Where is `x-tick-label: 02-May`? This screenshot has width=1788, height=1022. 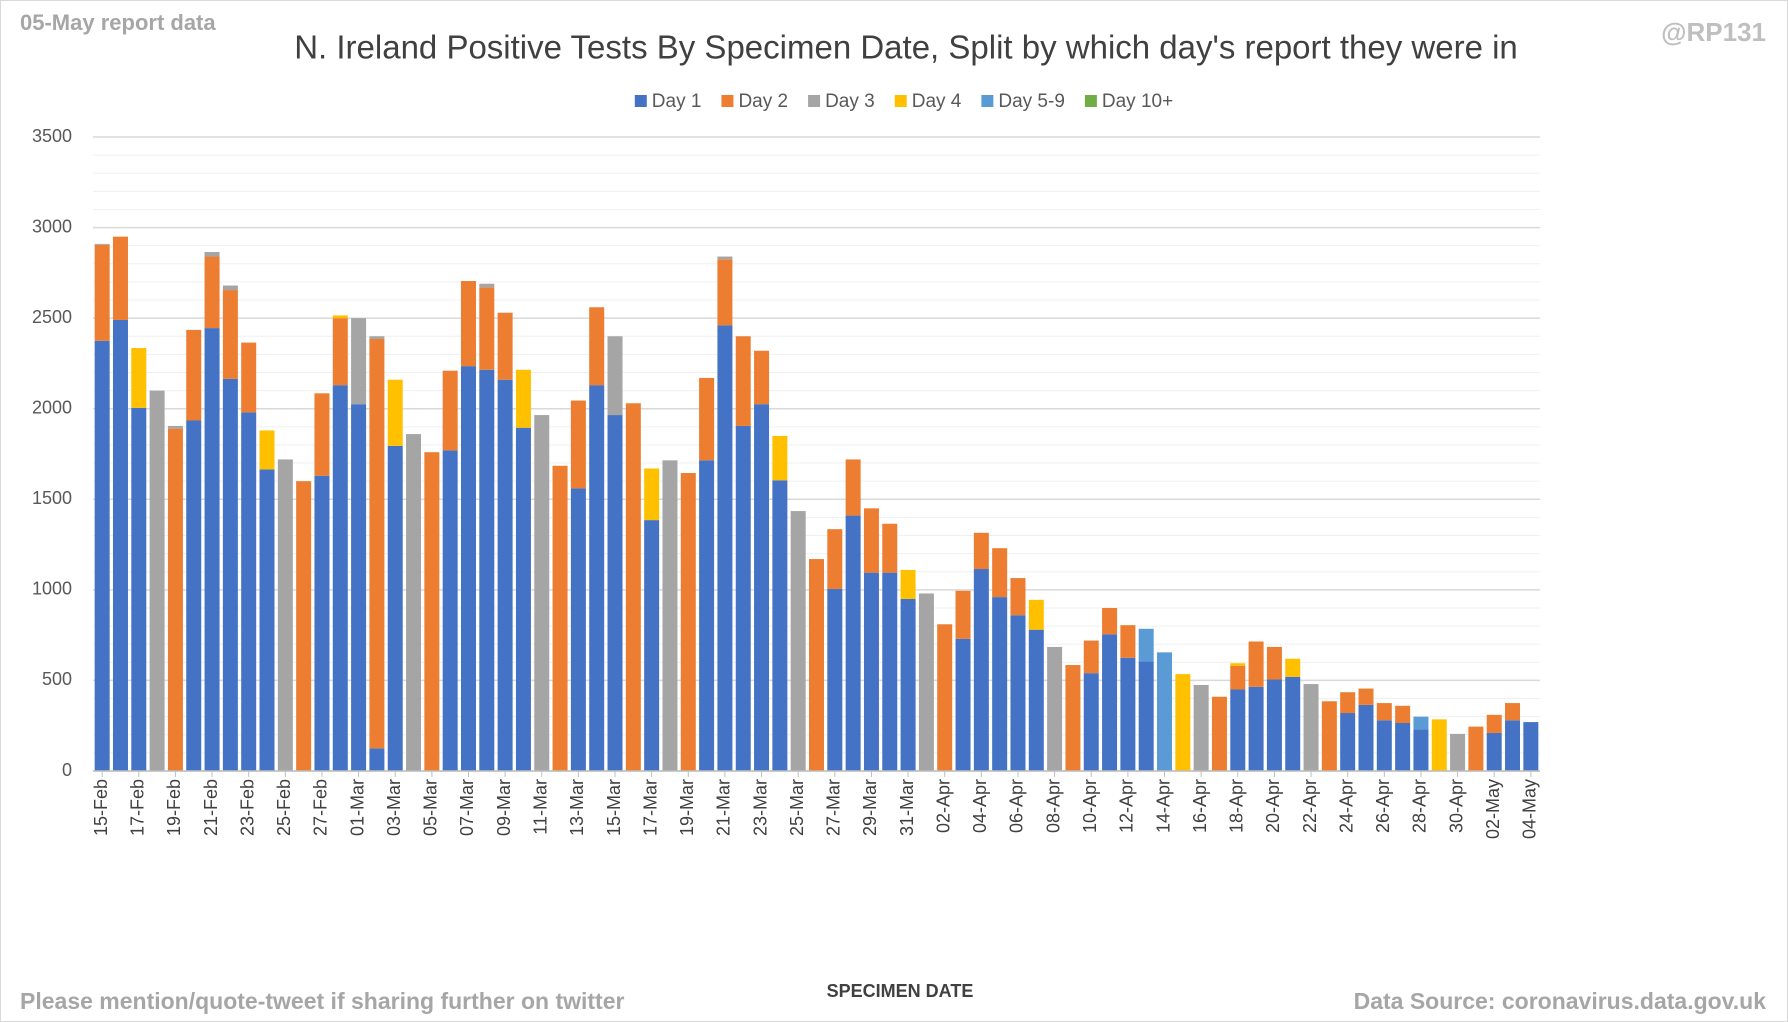
x-tick-label: 02-May is located at coordinates (1493, 809).